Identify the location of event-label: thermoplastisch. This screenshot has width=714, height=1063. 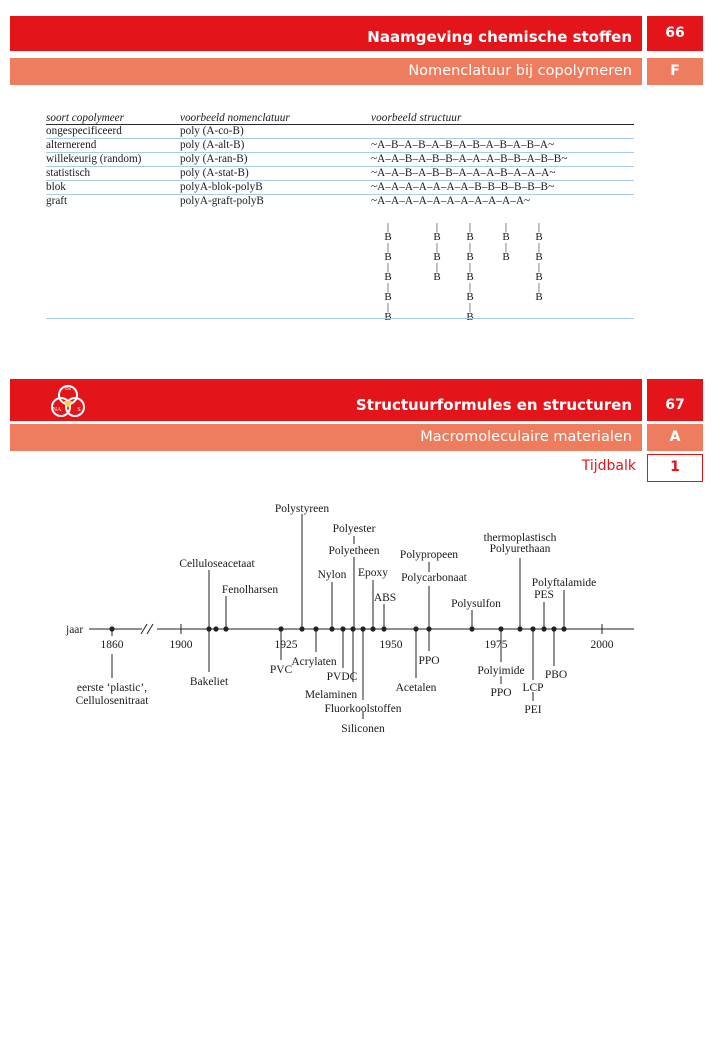
(520, 538).